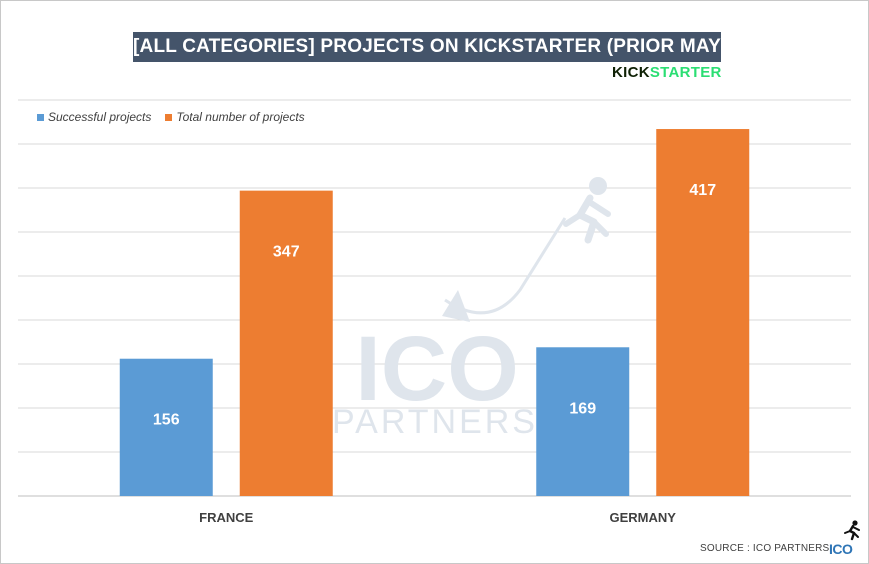  I want to click on data-label-total-germany: 417, so click(702, 190).